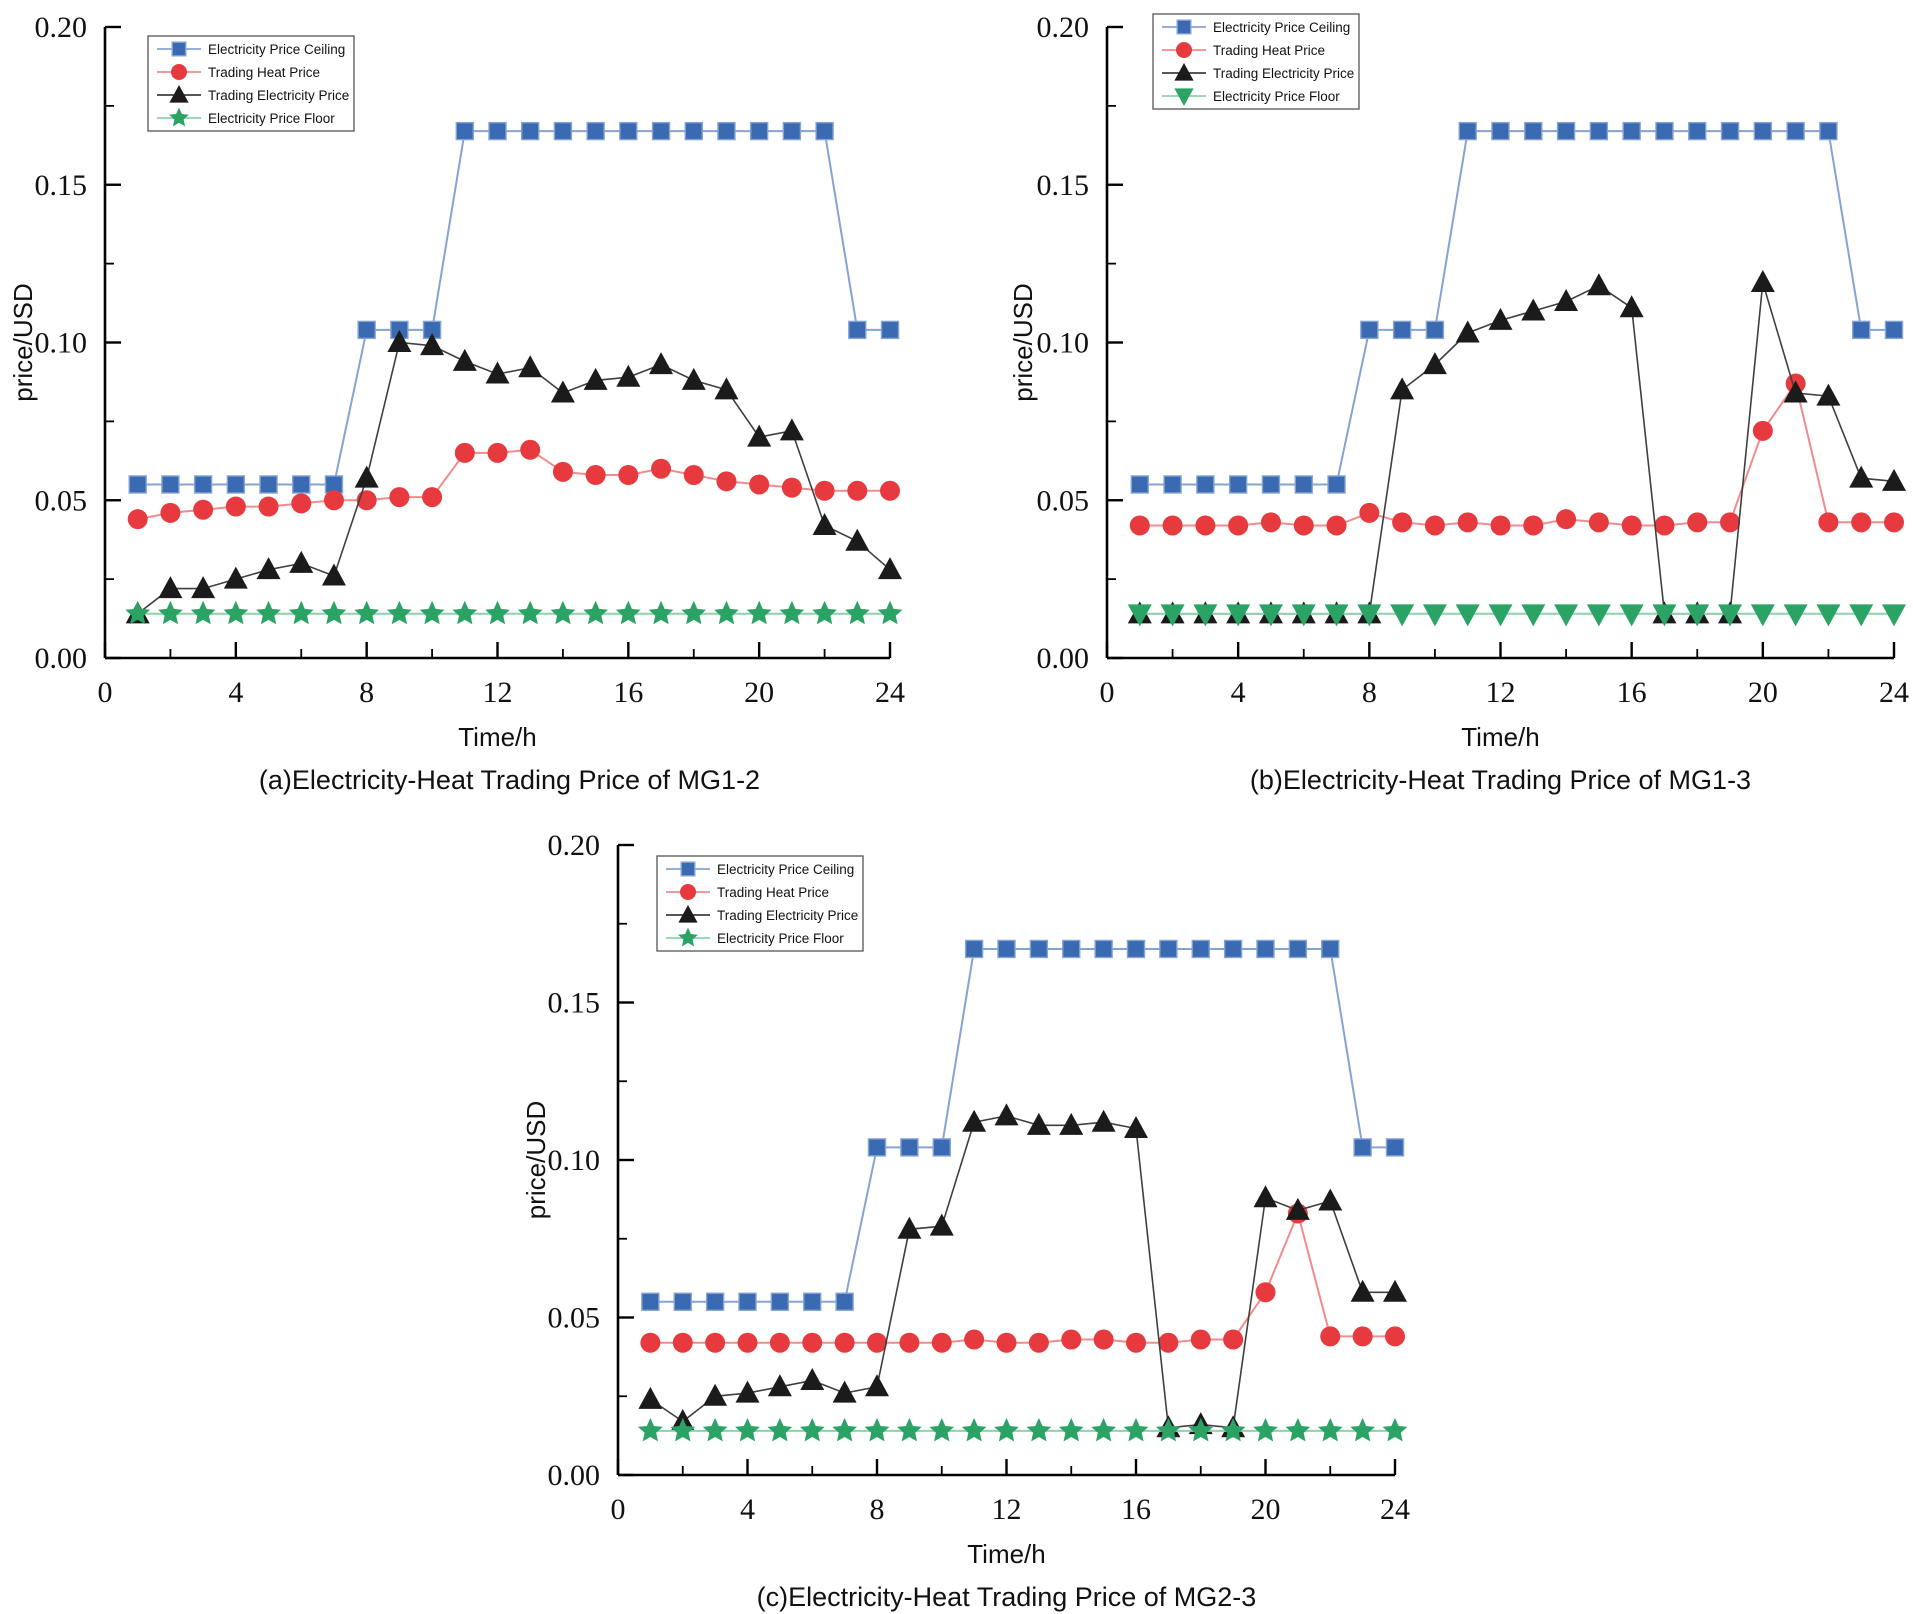 This screenshot has width=1913, height=1614. Describe the element at coordinates (574, 1003) in the screenshot. I see `y-tick-label: 0.15` at that location.